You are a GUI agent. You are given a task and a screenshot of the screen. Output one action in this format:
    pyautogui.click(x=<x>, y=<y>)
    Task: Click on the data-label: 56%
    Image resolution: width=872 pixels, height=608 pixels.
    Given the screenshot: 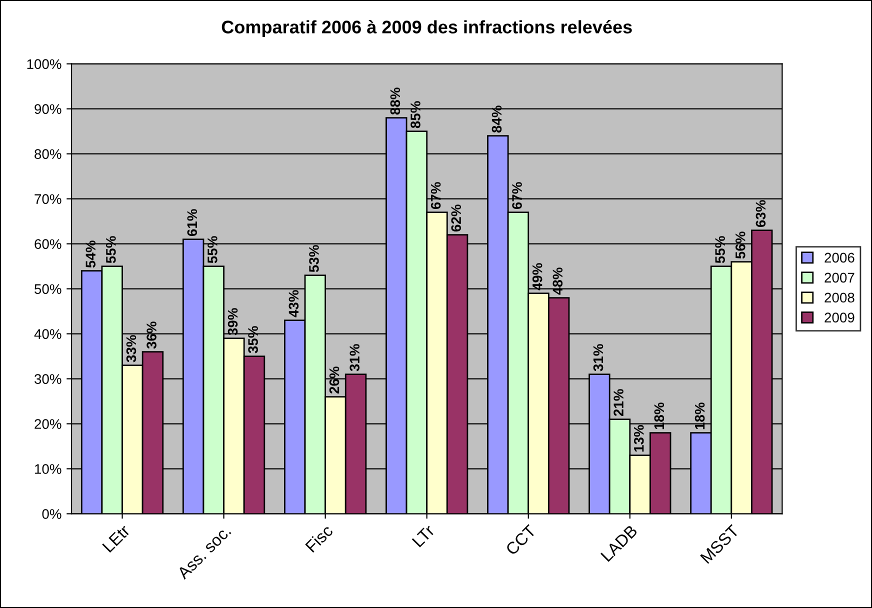 What is the action you would take?
    pyautogui.click(x=740, y=245)
    